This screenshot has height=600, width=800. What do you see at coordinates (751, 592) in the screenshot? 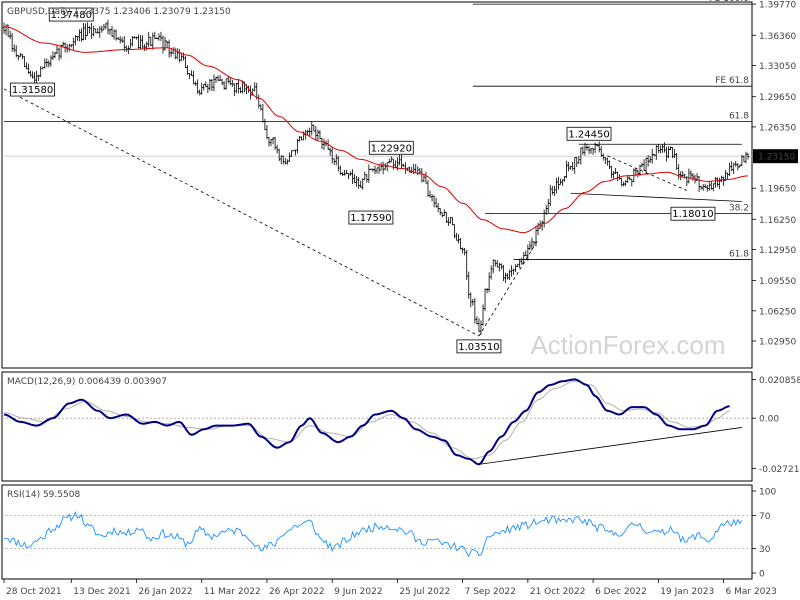
I see `x-axis-tick-label: 6 Mar 2023` at bounding box center [751, 592].